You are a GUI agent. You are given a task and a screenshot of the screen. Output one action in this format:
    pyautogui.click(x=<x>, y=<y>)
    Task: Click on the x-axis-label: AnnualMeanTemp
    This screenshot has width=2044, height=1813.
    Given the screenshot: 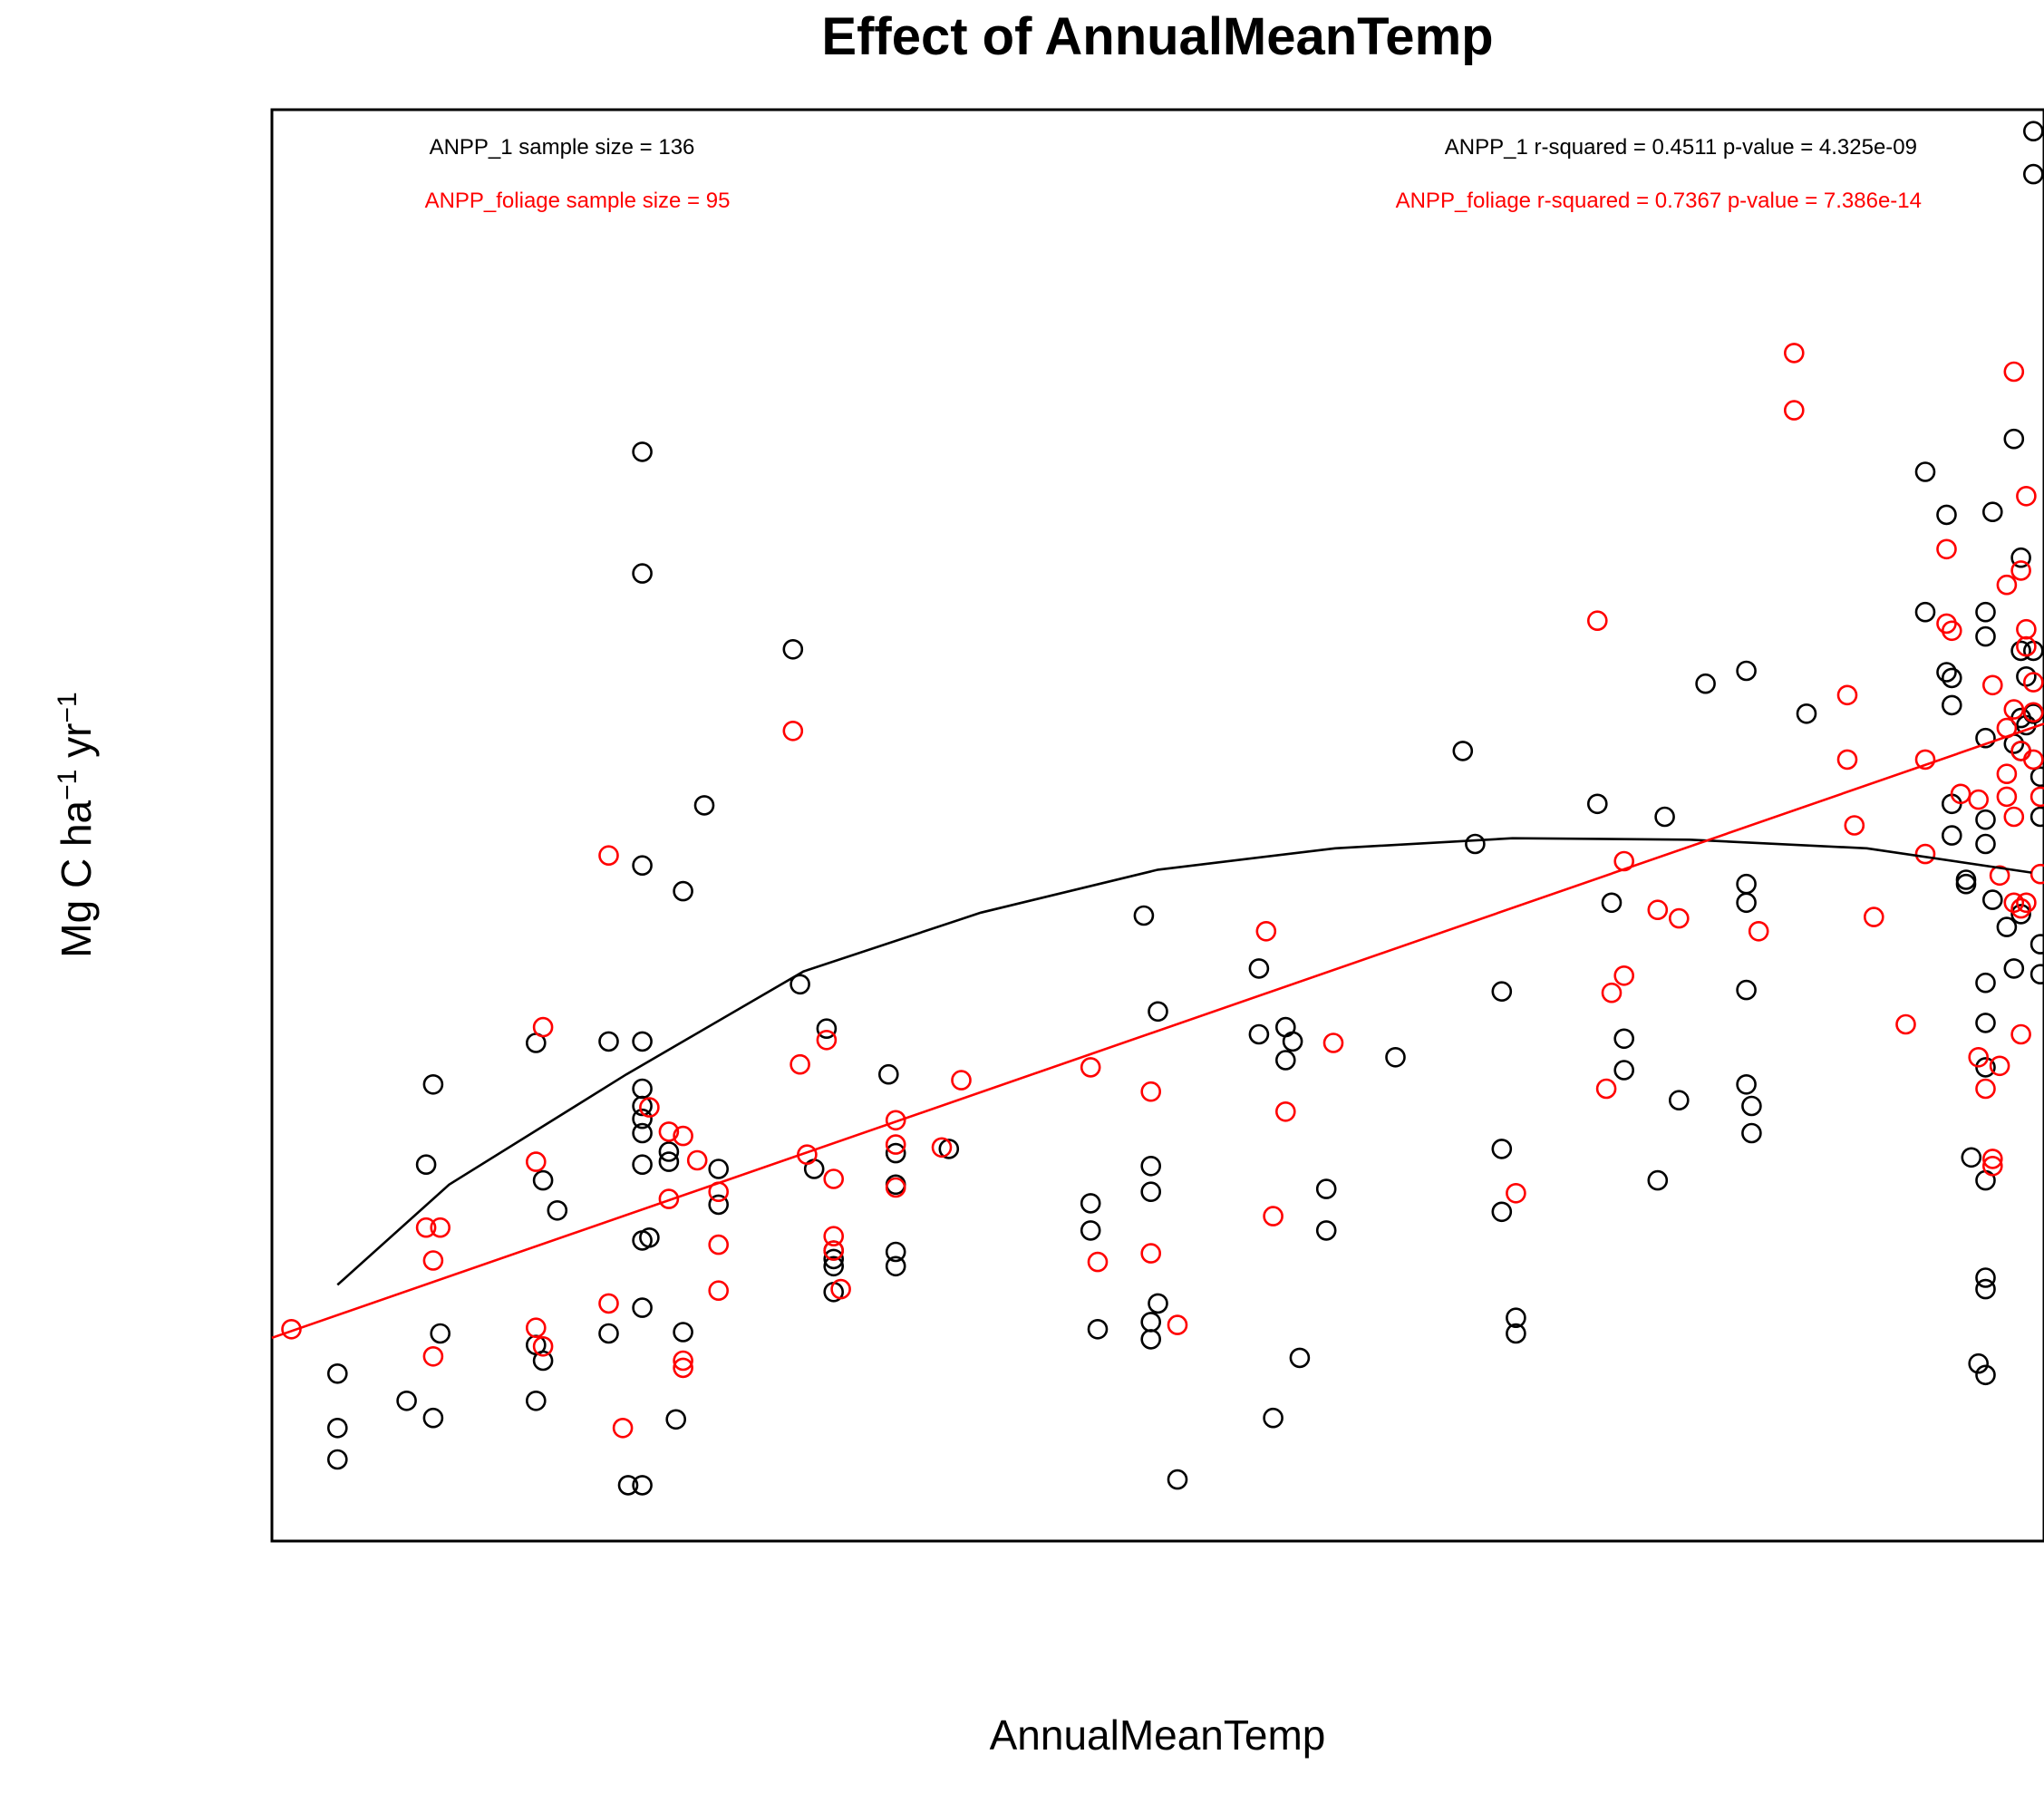 What is the action you would take?
    pyautogui.click(x=1158, y=1735)
    